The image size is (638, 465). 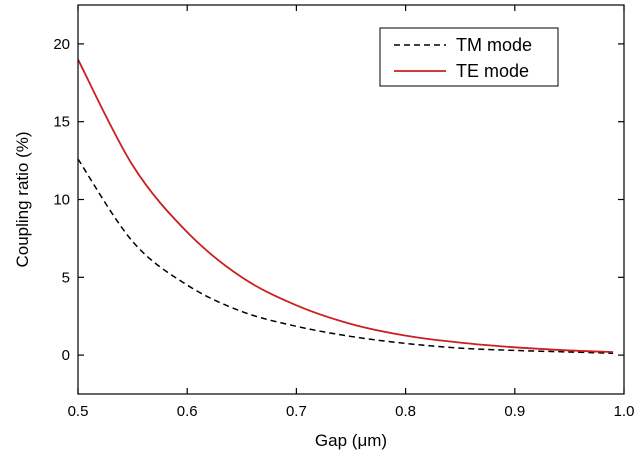 I want to click on legend-box, so click(x=469, y=57).